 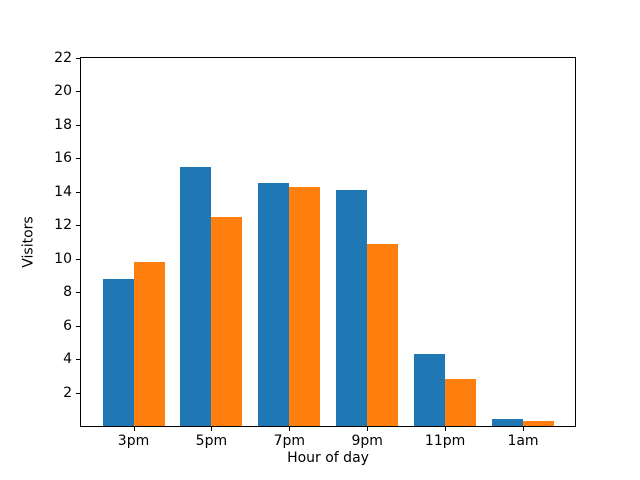 What do you see at coordinates (538, 423) in the screenshot?
I see `bar-1am-series-2-orange` at bounding box center [538, 423].